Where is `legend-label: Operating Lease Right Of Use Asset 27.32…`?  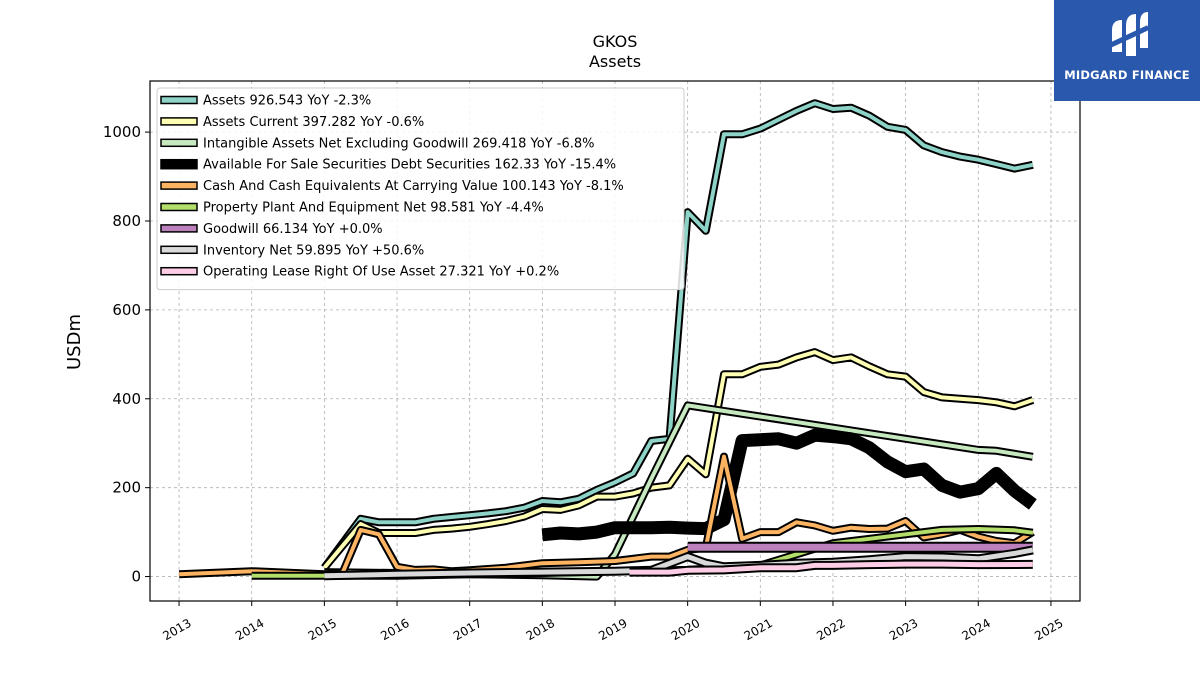 legend-label: Operating Lease Right Of Use Asset 27.32… is located at coordinates (381, 272).